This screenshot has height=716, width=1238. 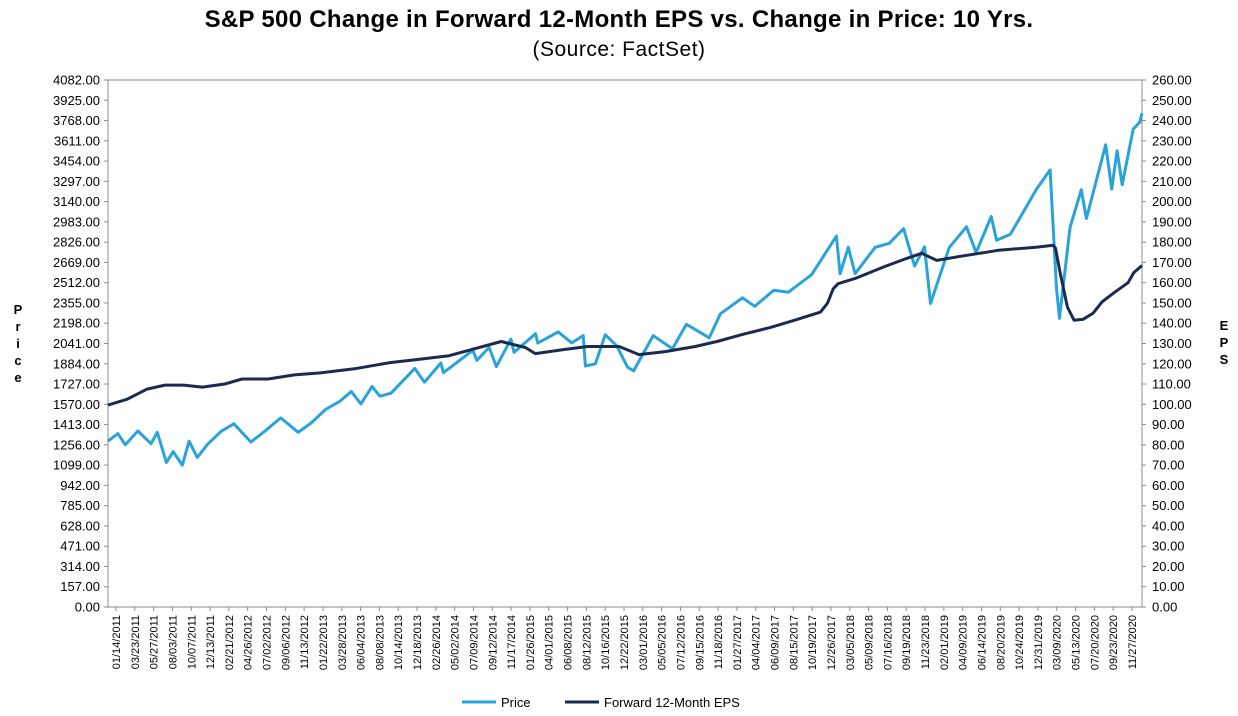 I want to click on y-right-tick-label: 230.00, so click(x=1172, y=140).